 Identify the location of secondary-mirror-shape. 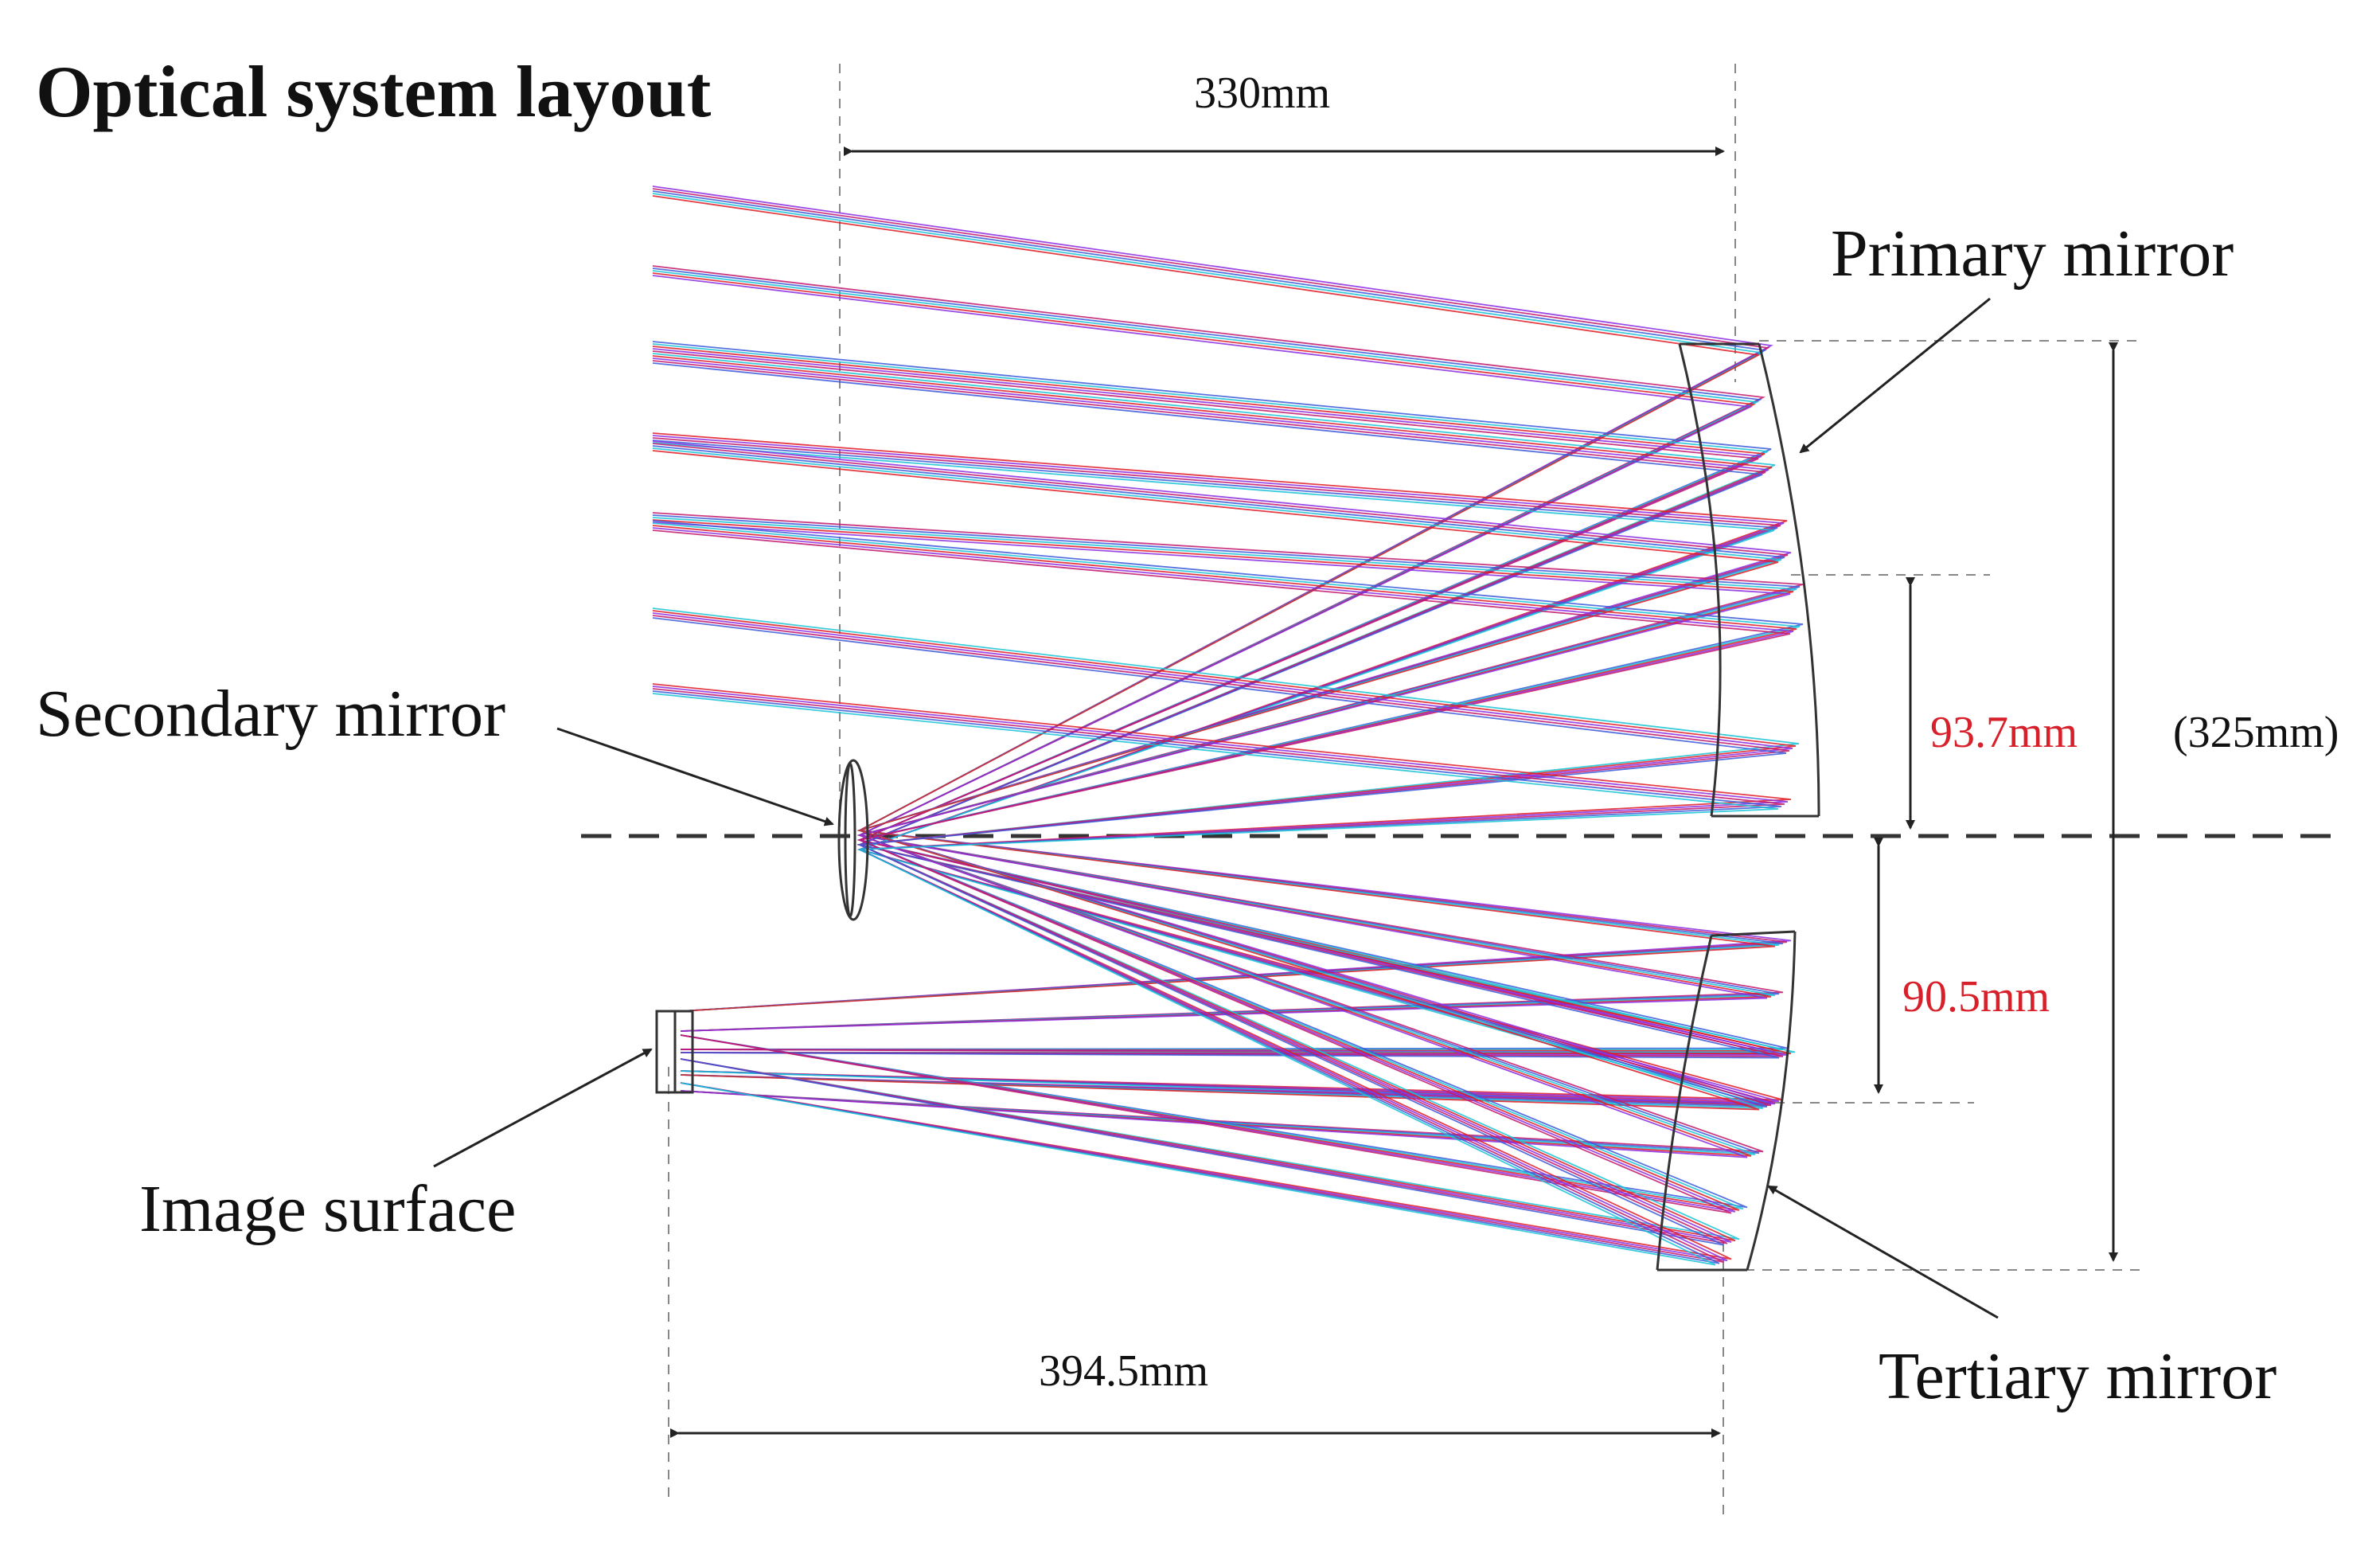
(853, 840).